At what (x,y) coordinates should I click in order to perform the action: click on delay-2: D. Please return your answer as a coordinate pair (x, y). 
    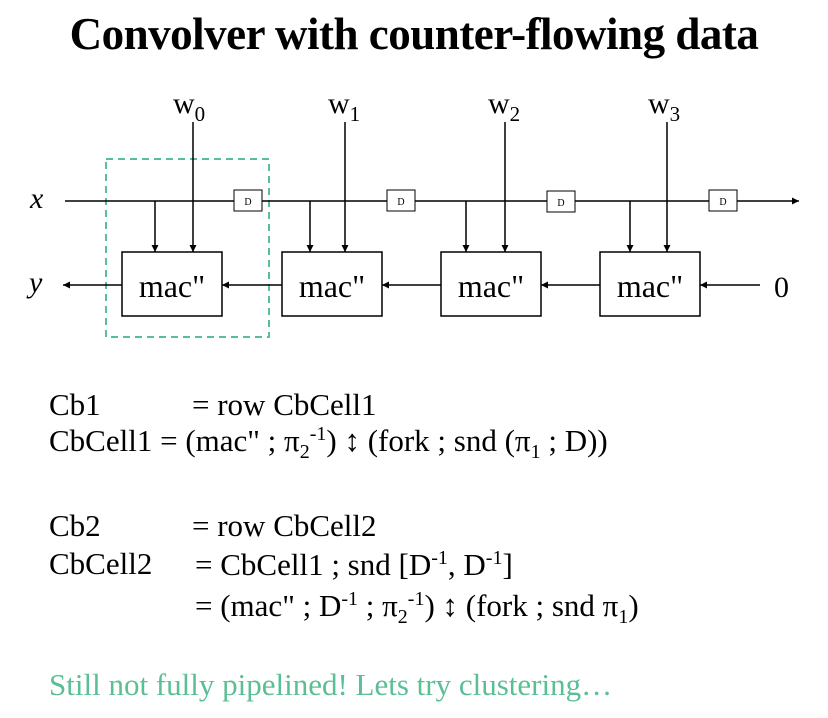
    Looking at the image, I should click on (561, 201).